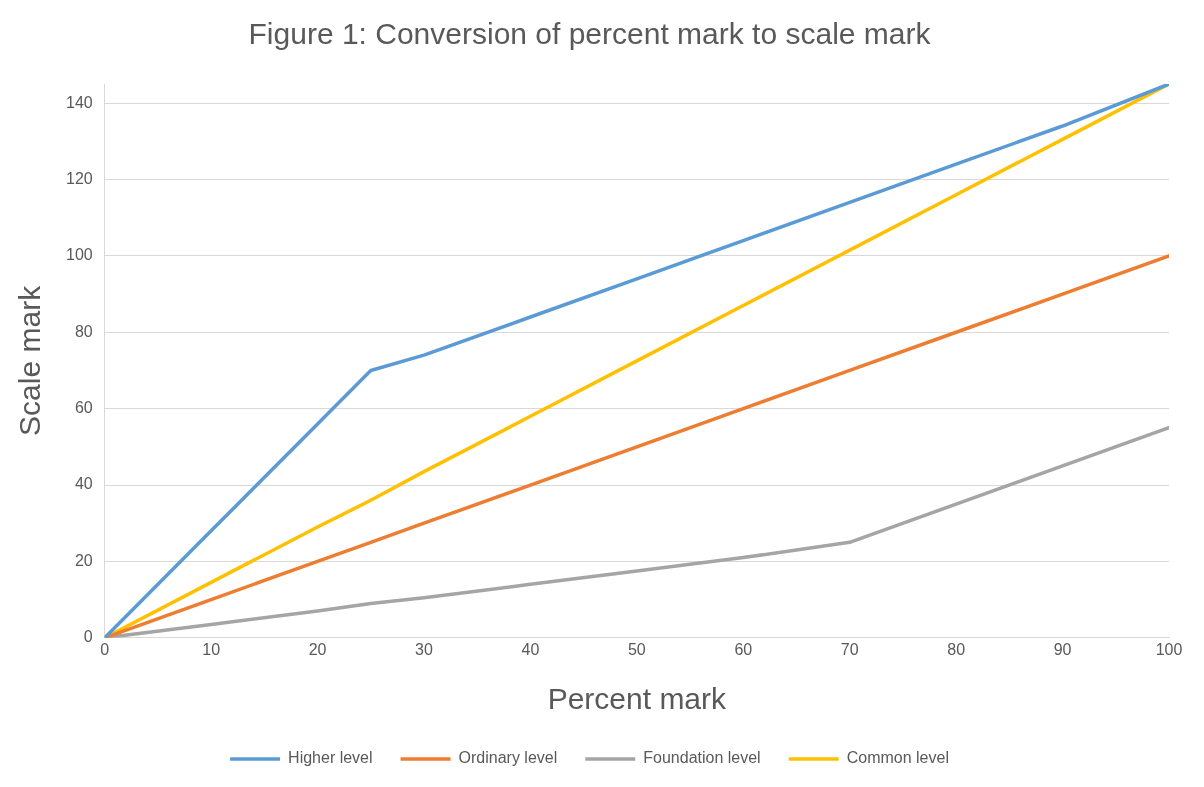  What do you see at coordinates (30, 360) in the screenshot?
I see `y-axis-title: Scale mark` at bounding box center [30, 360].